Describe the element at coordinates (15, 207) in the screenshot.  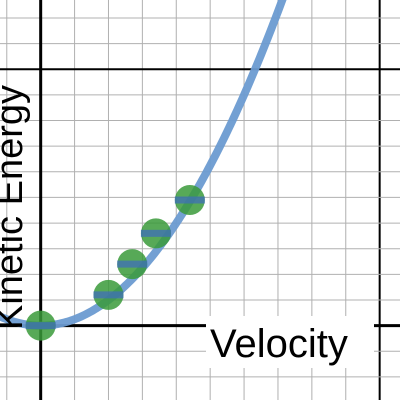
I see `y-axis-label: Kinetic Energy` at that location.